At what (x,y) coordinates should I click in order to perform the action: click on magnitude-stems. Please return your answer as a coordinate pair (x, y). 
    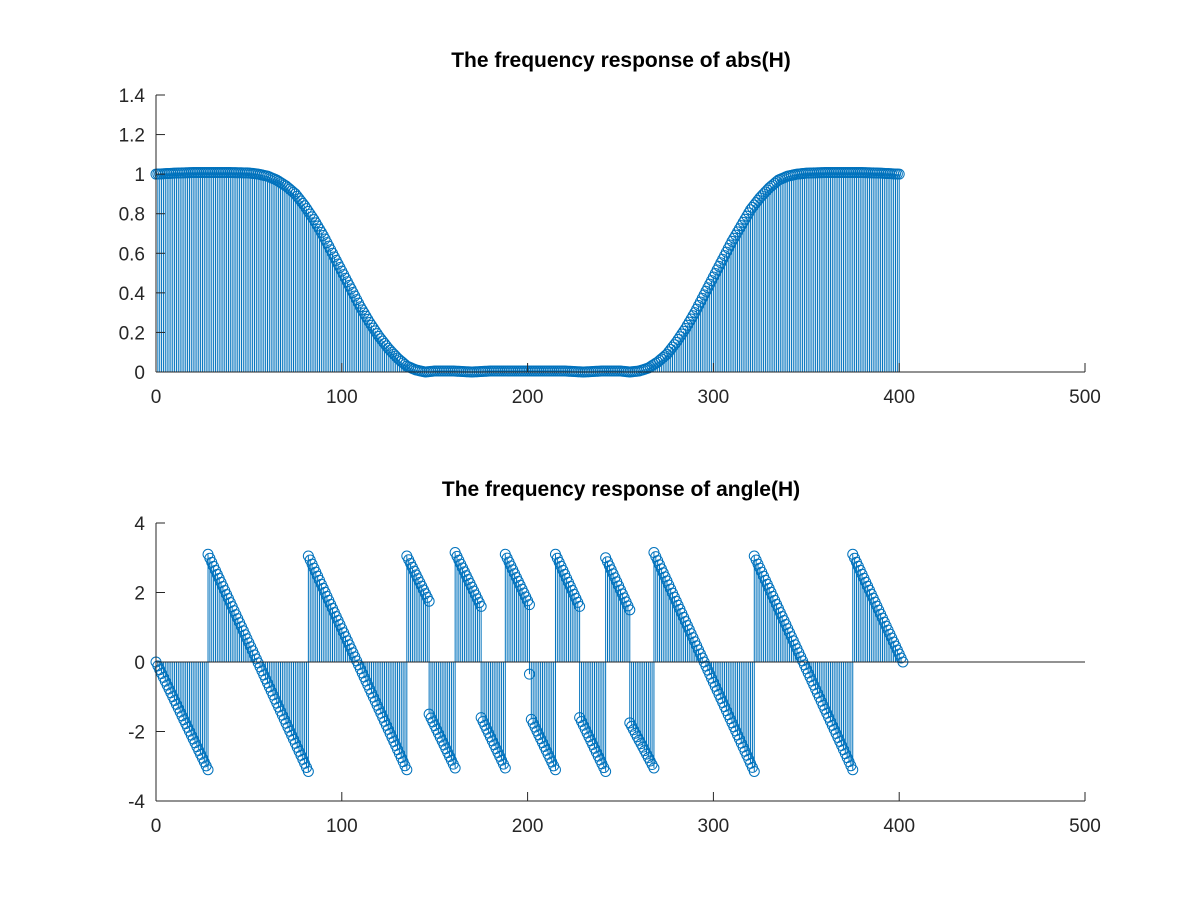
    Looking at the image, I should click on (527, 272).